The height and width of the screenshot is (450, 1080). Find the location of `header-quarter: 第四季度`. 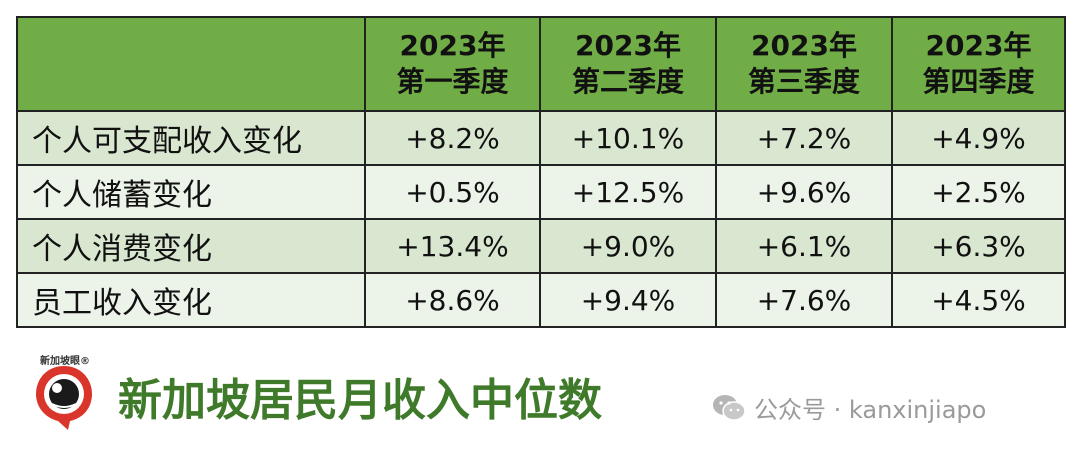

header-quarter: 第四季度 is located at coordinates (978, 81).